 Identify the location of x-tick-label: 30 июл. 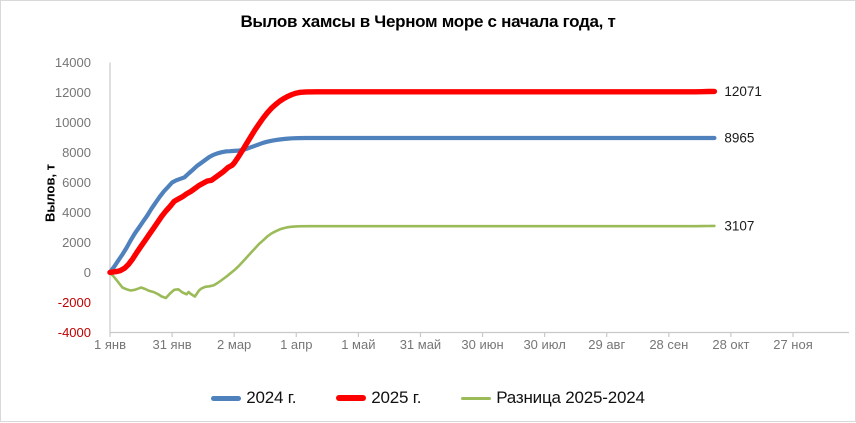
(544, 344).